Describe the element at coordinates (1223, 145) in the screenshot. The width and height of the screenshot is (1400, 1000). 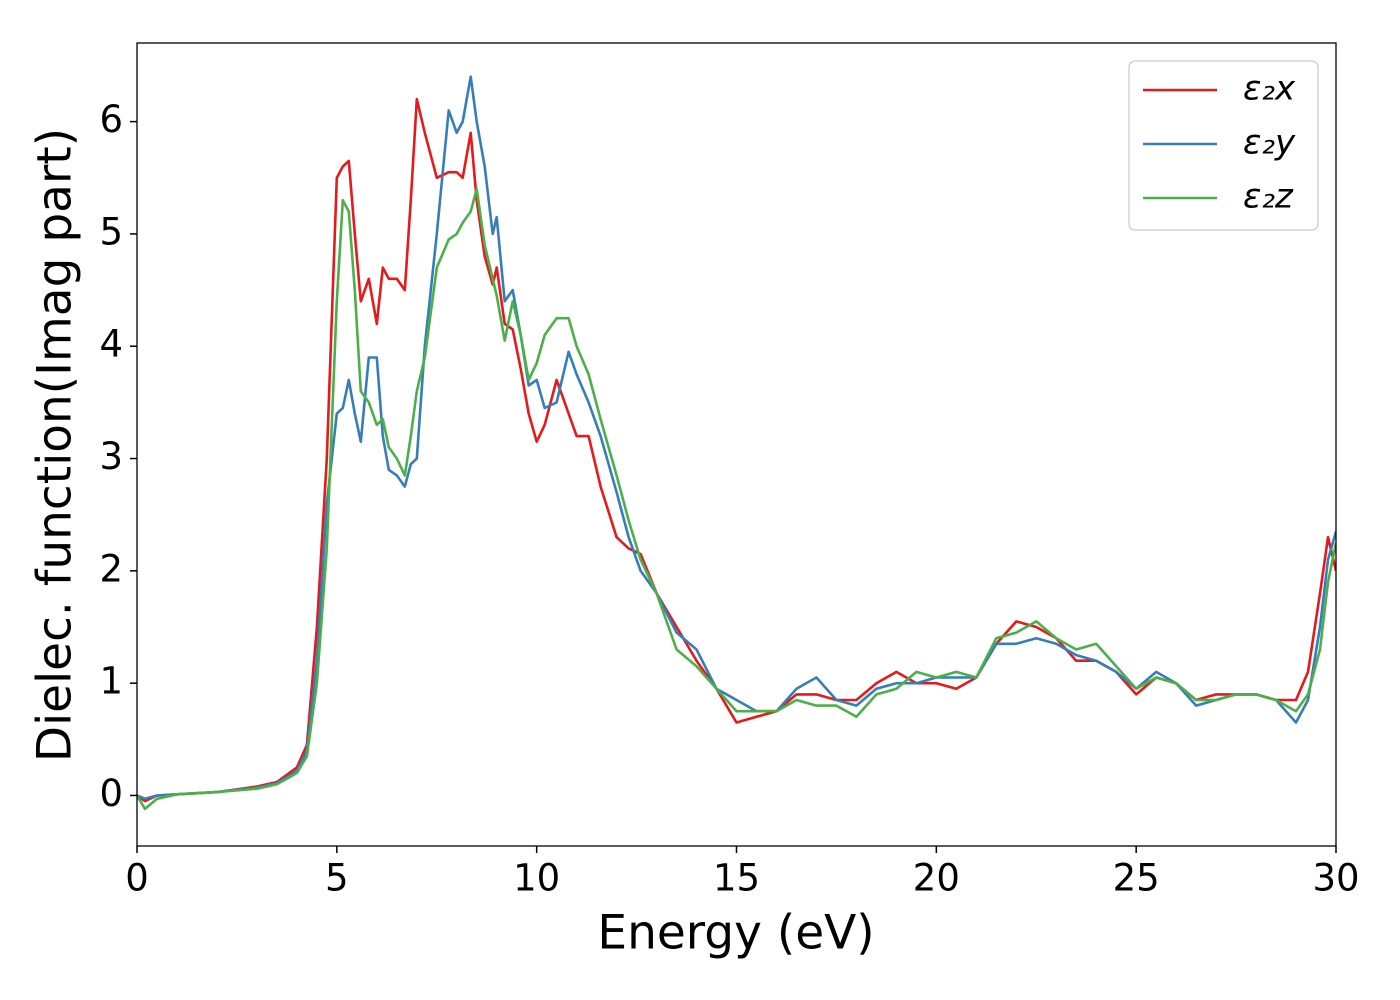
I see `legend-box` at that location.